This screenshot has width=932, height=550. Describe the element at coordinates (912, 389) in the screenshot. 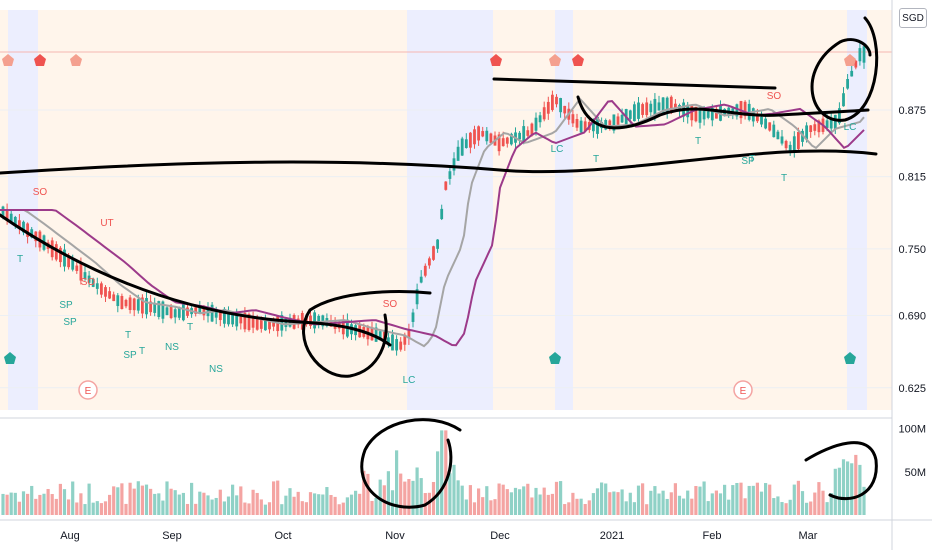

I see `price-tick-label: 0.625` at that location.